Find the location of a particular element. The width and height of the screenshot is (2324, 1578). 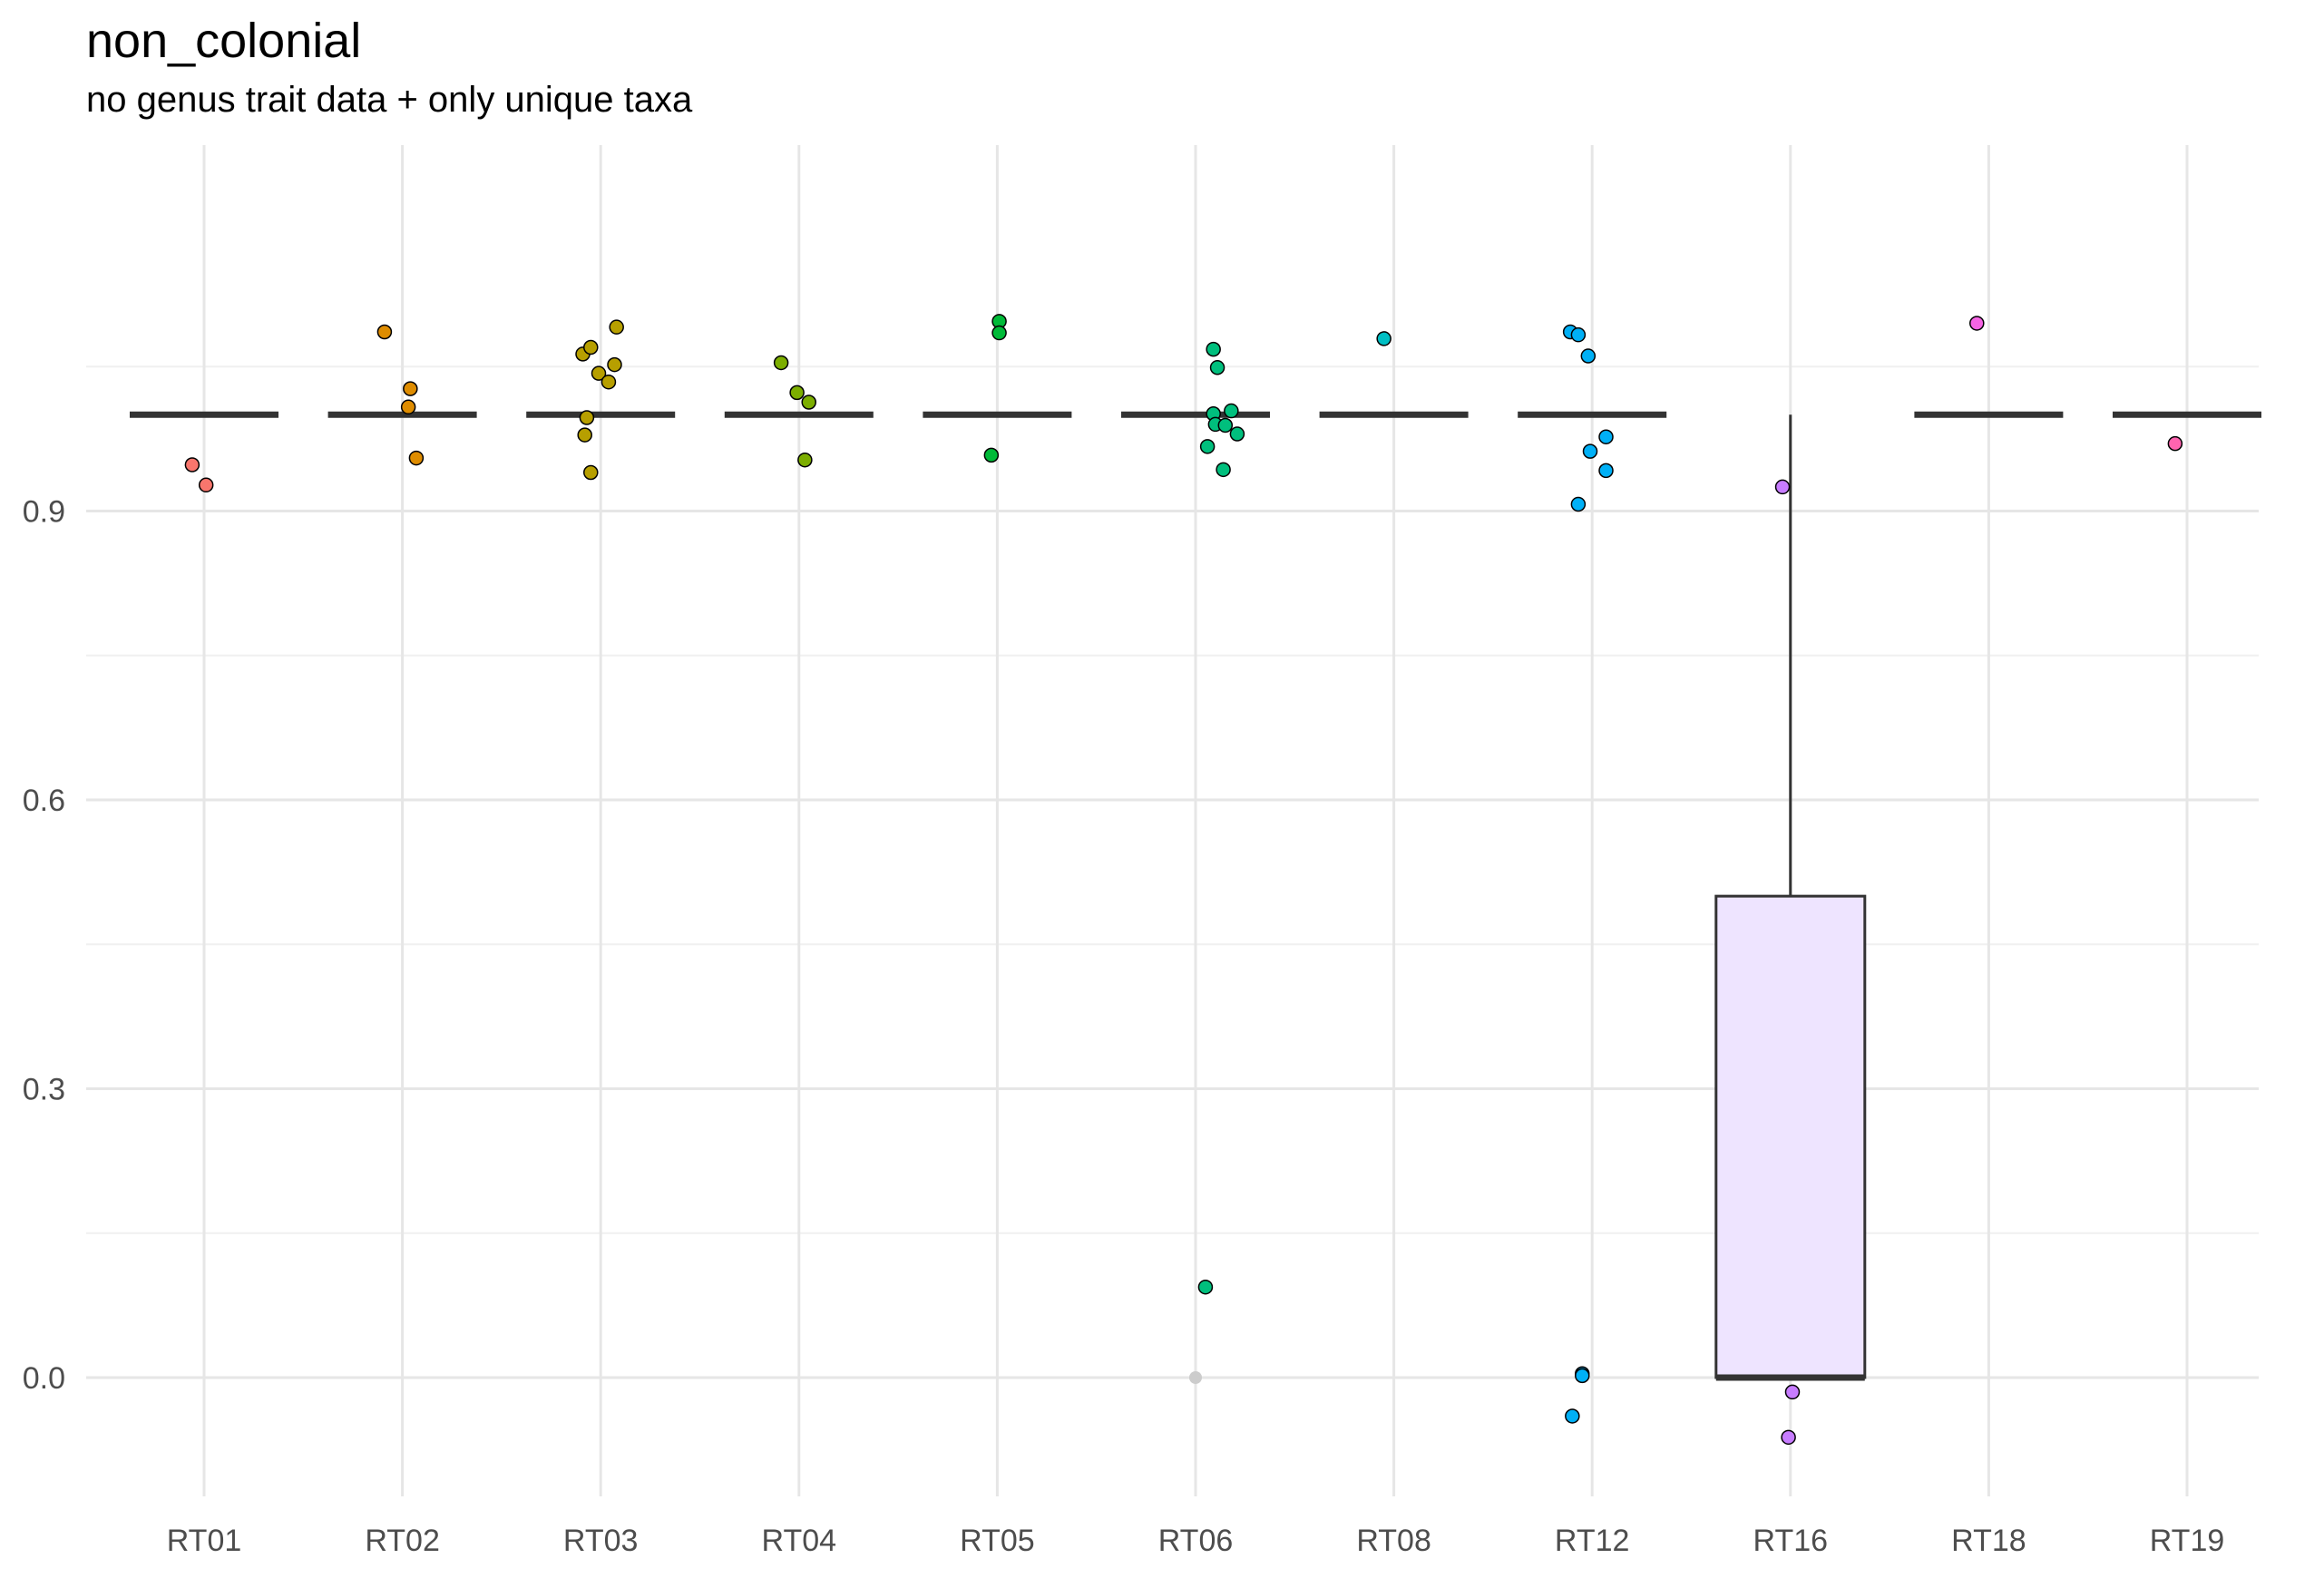

y-tick-label: 0.0 is located at coordinates (44, 1379).